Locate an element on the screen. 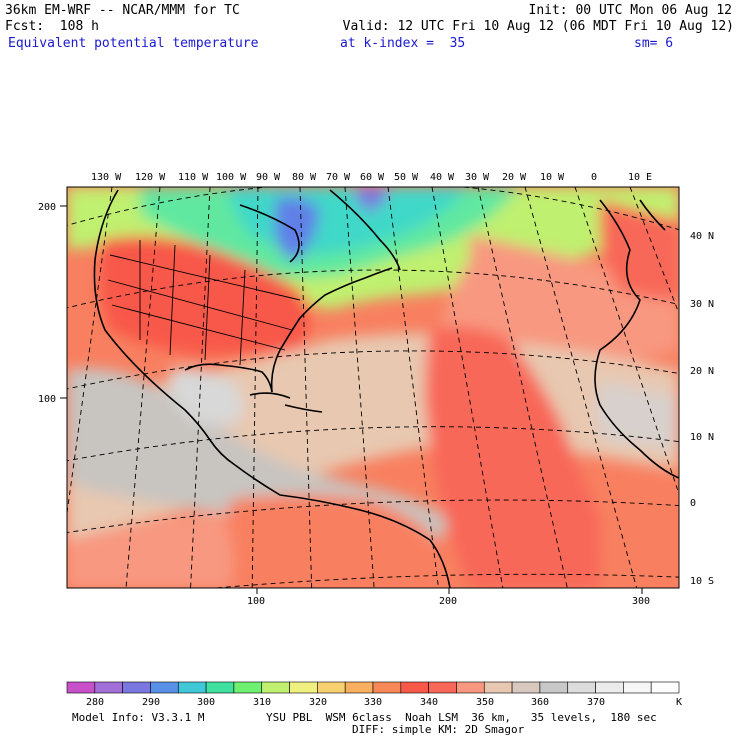  level-label: at k-index = 35 is located at coordinates (403, 43).